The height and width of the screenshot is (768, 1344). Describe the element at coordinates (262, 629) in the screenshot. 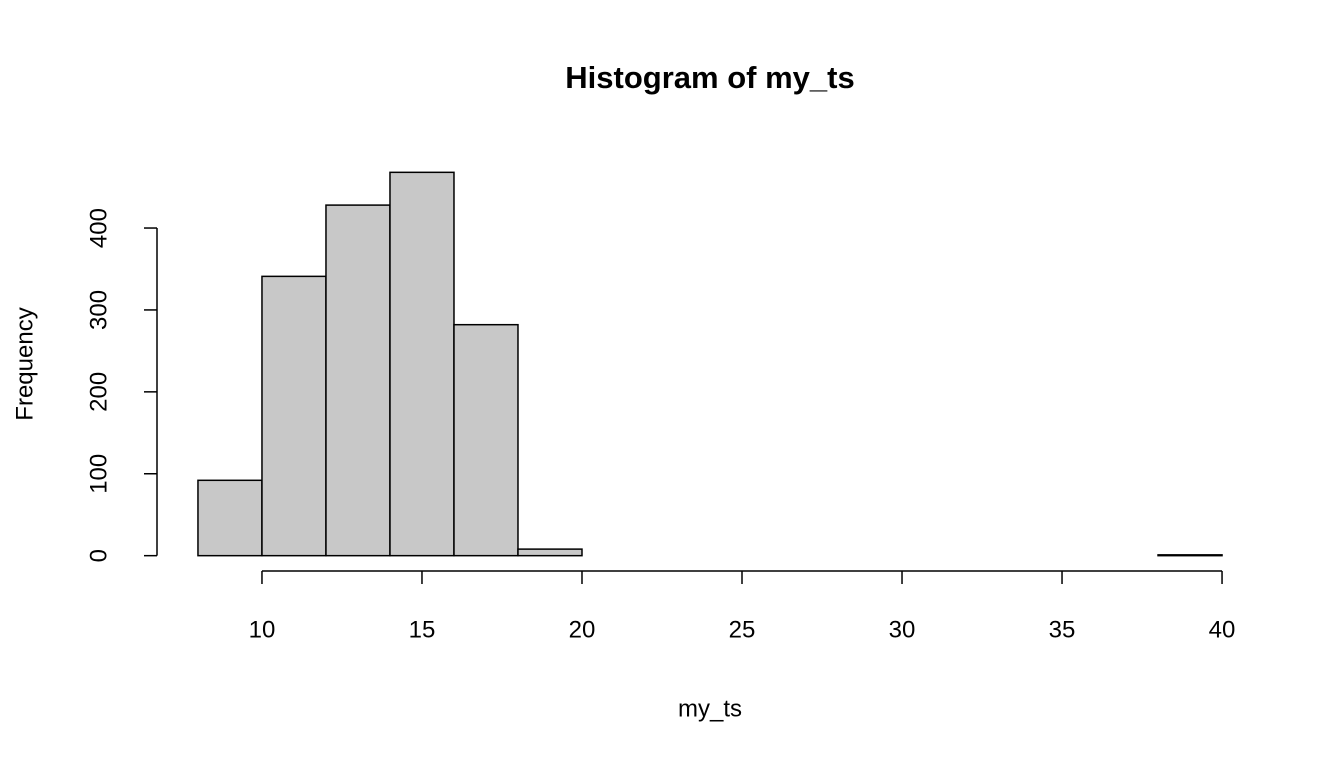

I see `x-tick-label: 10` at that location.